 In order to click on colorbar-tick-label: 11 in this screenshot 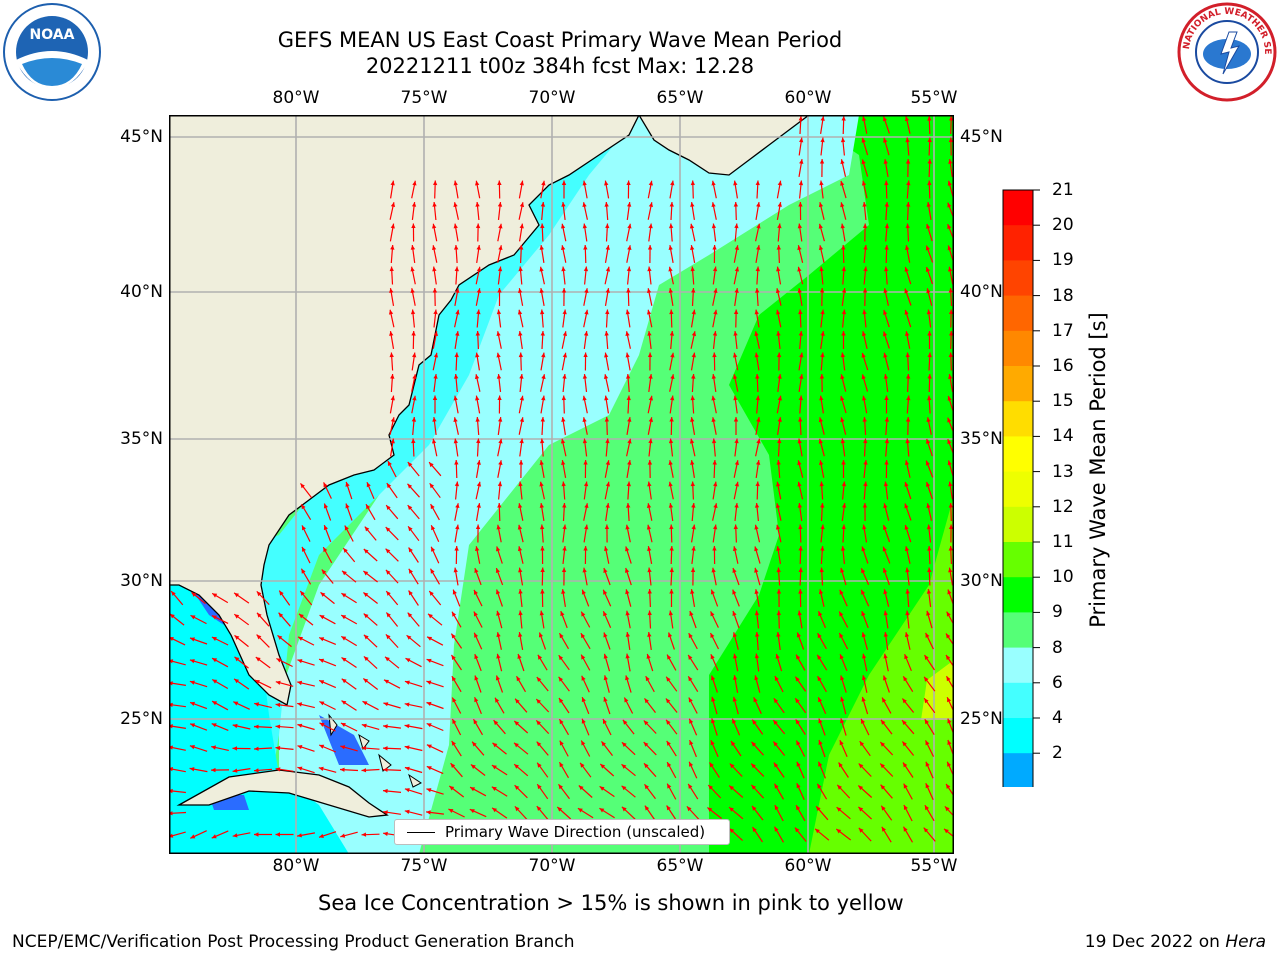, I will do `click(1063, 542)`.